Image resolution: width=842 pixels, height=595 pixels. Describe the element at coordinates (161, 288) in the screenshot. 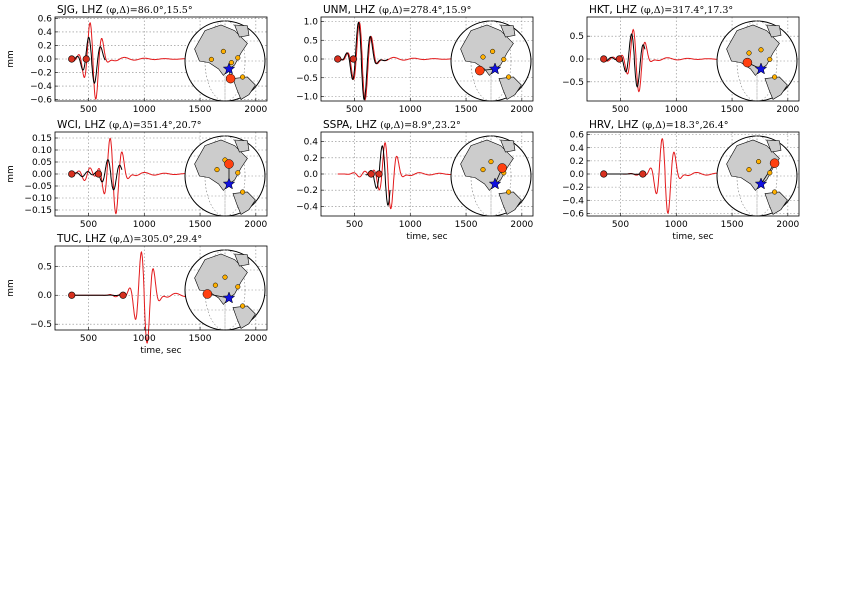

I see `axes-frame` at that location.